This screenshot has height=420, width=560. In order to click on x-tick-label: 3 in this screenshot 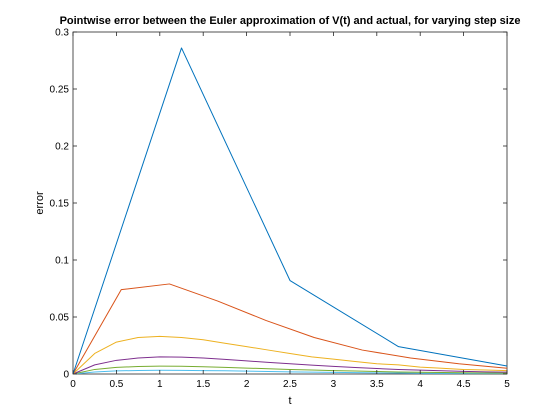, I will do `click(334, 384)`.